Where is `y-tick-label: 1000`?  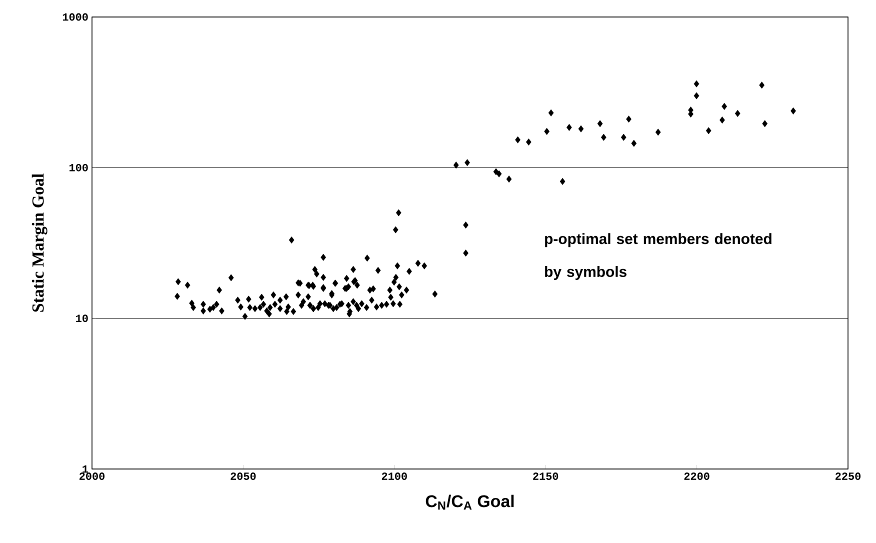
y-tick-label: 1000 is located at coordinates (75, 17).